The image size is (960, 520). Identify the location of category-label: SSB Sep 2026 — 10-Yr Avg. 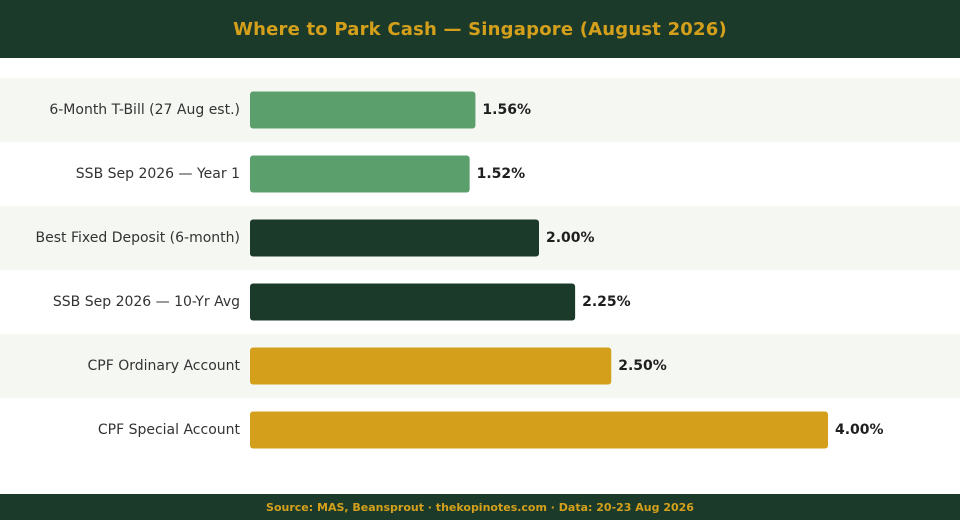
(146, 302).